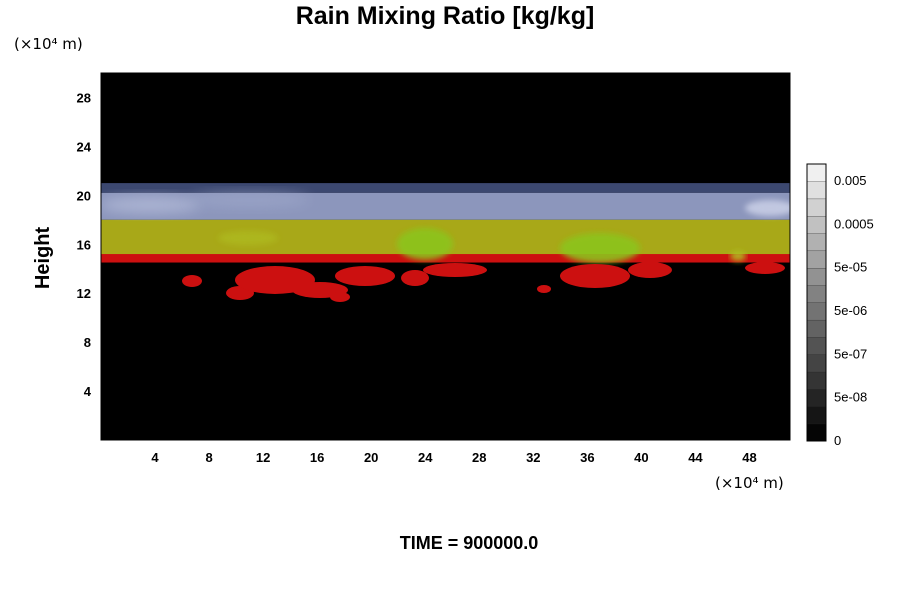  What do you see at coordinates (641, 457) in the screenshot?
I see `x-tick-label: 40` at bounding box center [641, 457].